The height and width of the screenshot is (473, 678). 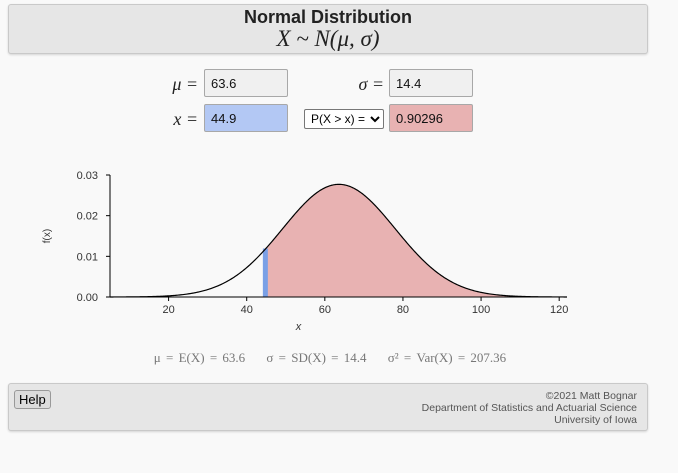 I want to click on x-label: x =, so click(x=185, y=119).